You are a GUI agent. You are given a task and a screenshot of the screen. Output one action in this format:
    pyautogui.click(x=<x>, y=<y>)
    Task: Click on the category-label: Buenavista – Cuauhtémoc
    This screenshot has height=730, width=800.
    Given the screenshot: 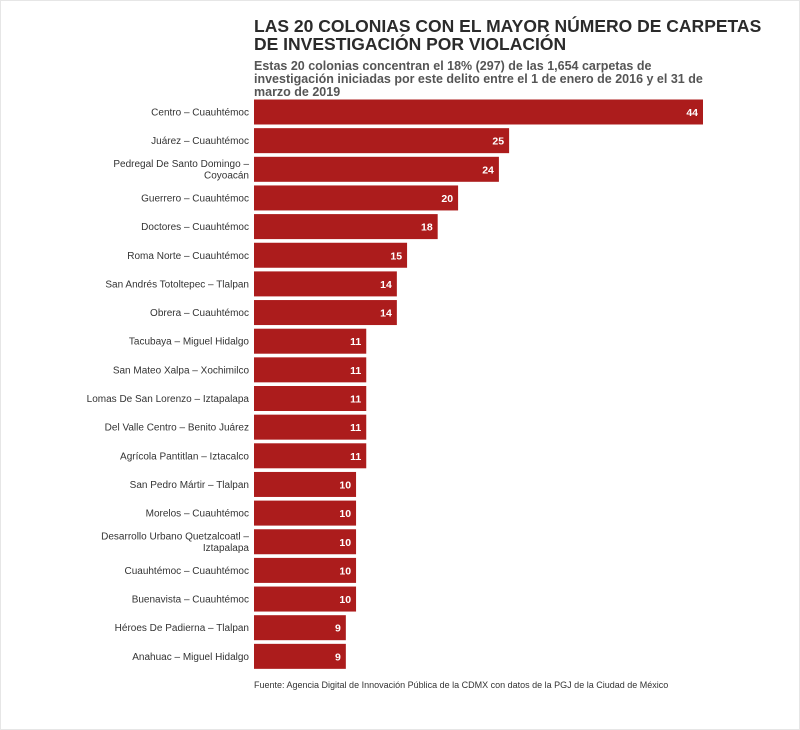 What is the action you would take?
    pyautogui.click(x=190, y=600)
    